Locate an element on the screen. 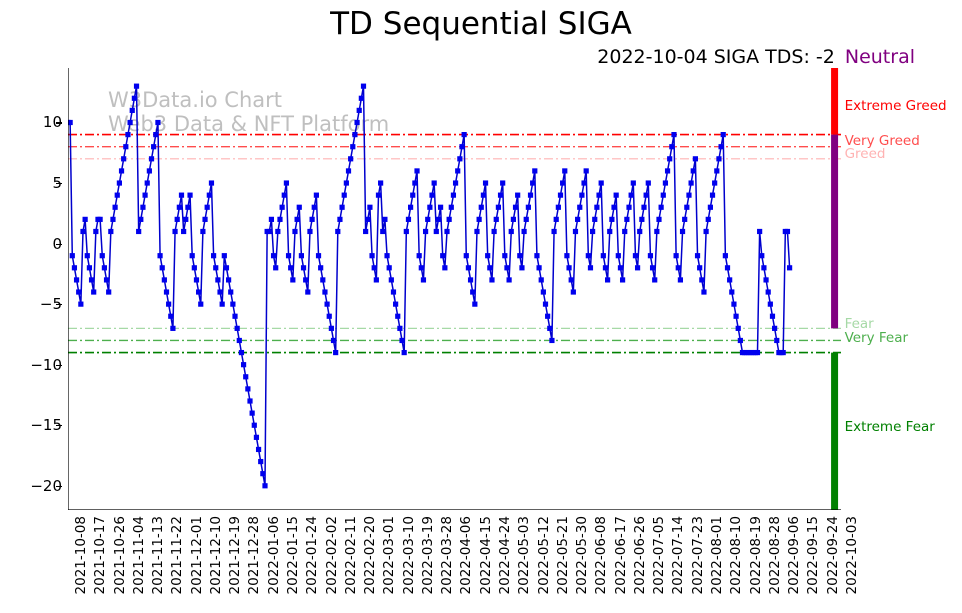 The height and width of the screenshot is (613, 962). x-tick-label: 2022-08-28 is located at coordinates (774, 555).